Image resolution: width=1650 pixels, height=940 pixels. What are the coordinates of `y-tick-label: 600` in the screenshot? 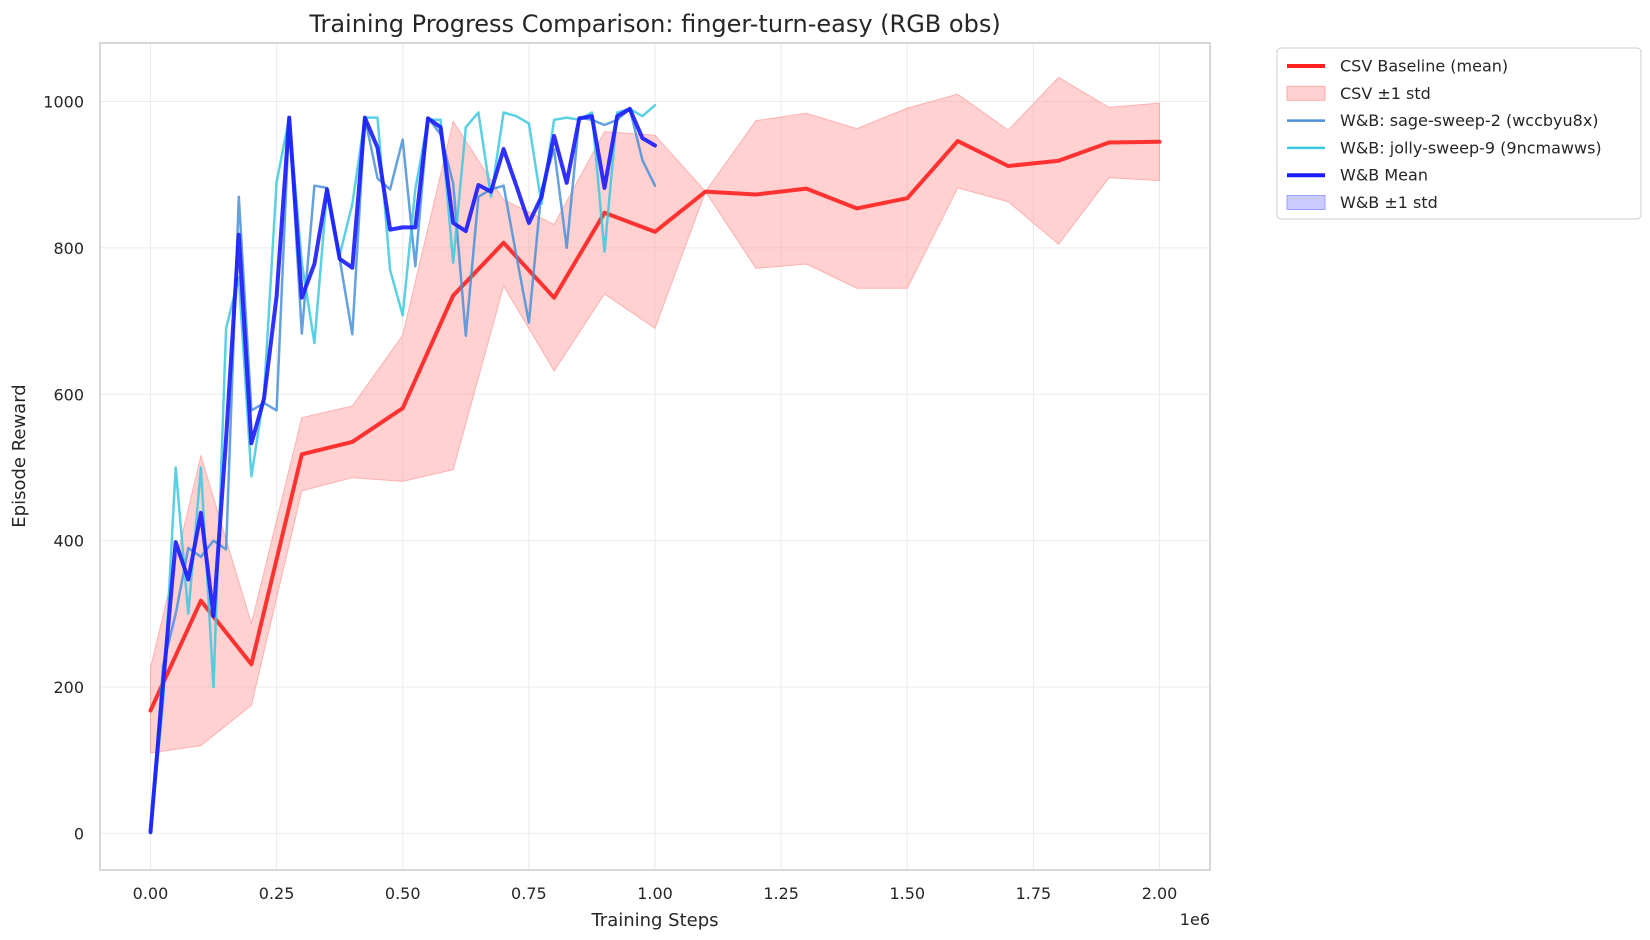 It's located at (68, 394).